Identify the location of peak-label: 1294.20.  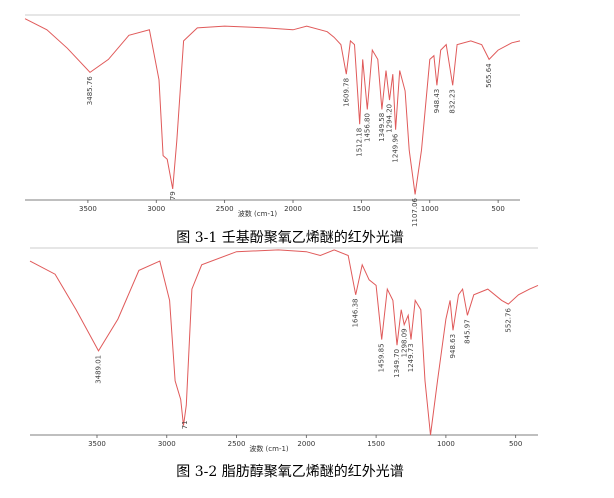
(390, 118).